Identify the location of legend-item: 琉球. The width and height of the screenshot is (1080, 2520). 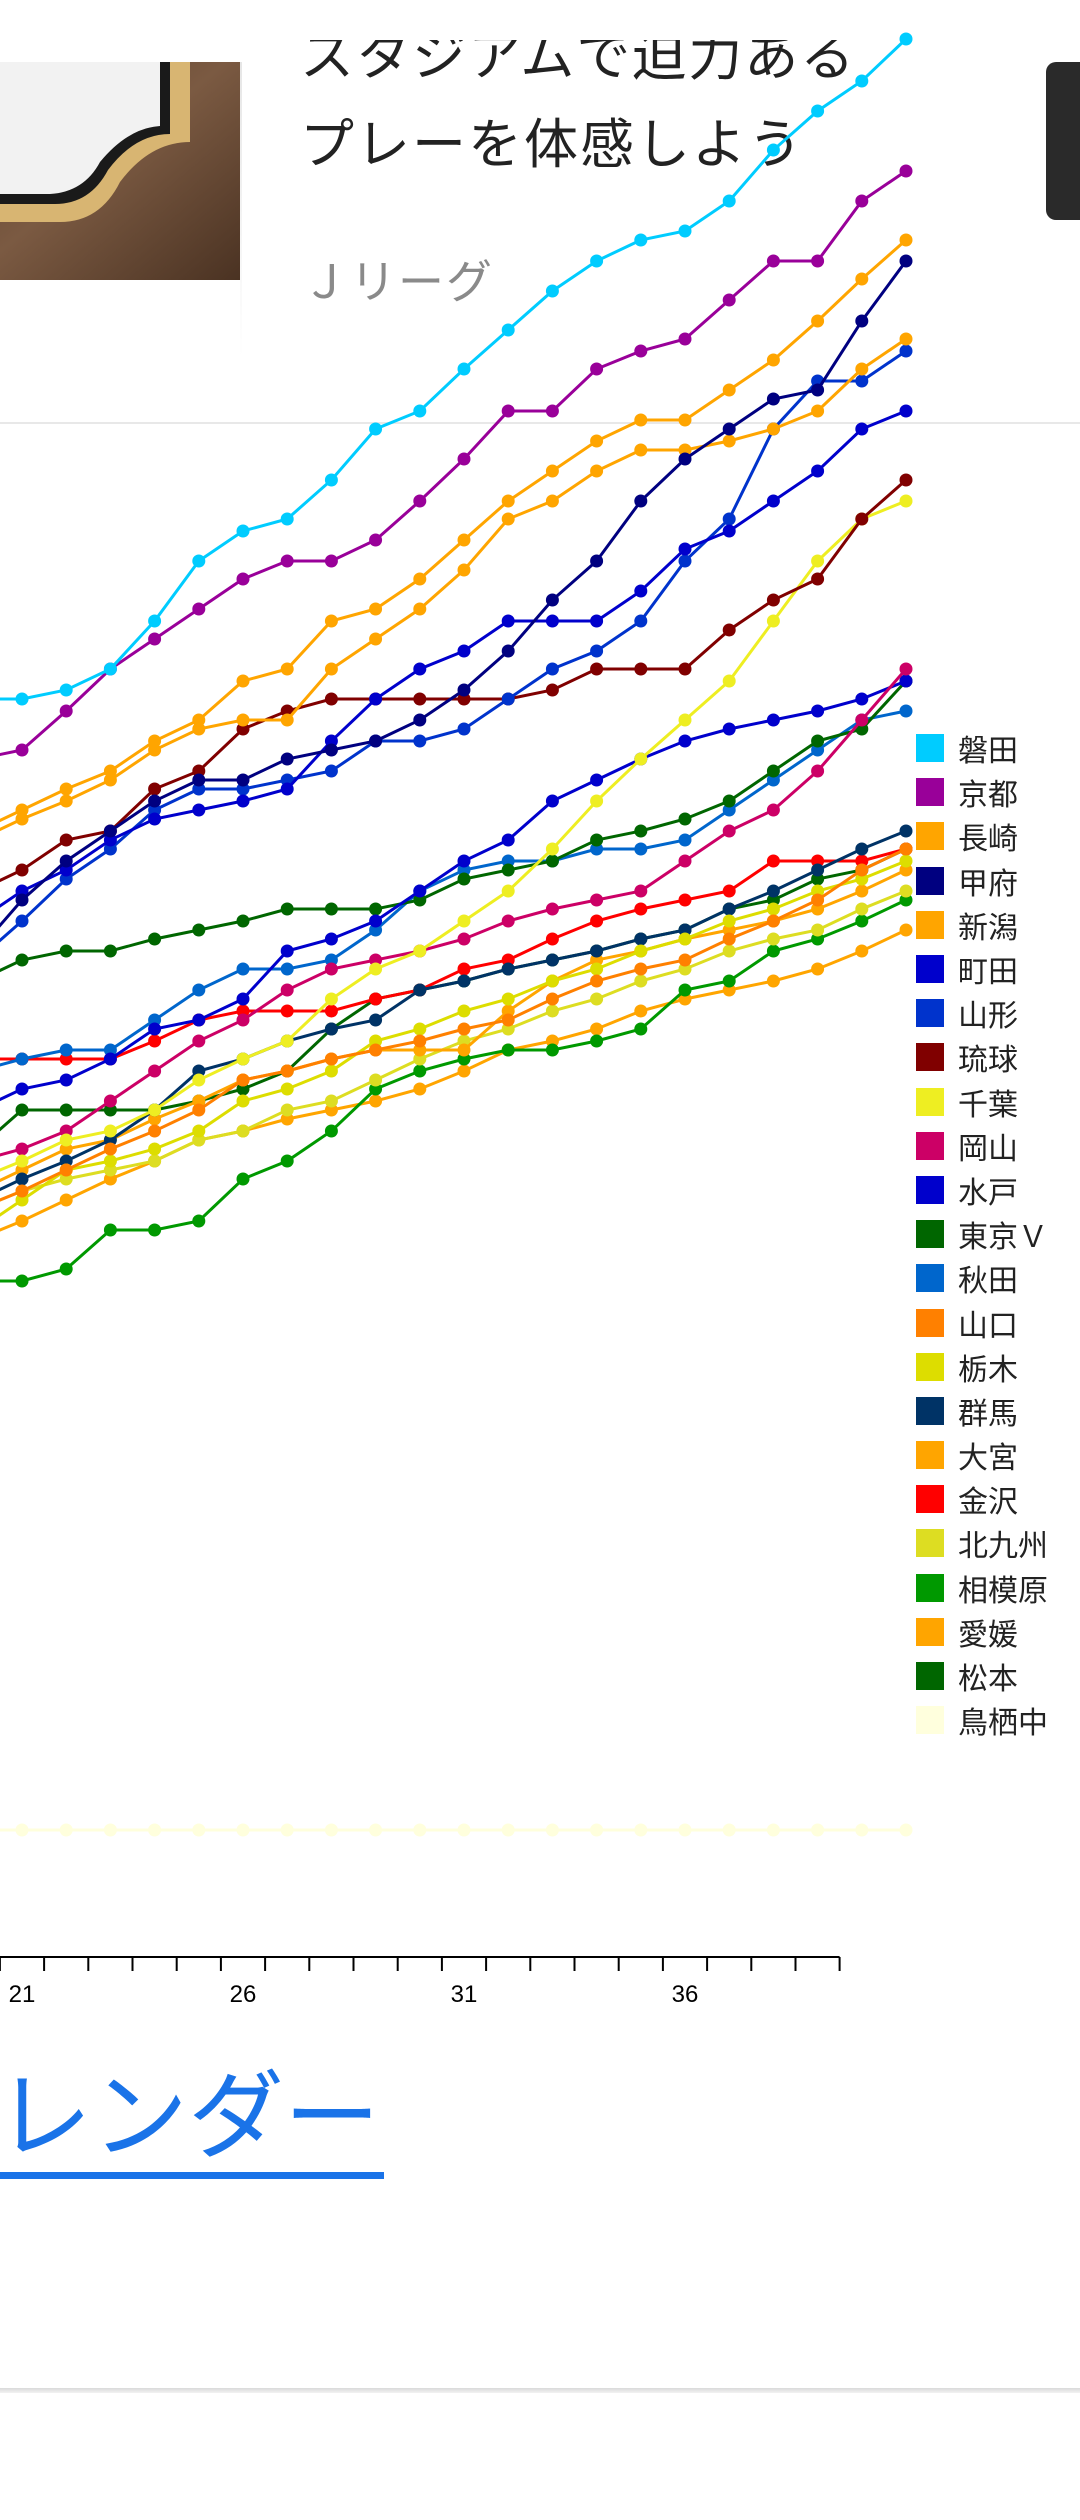
(982, 1057).